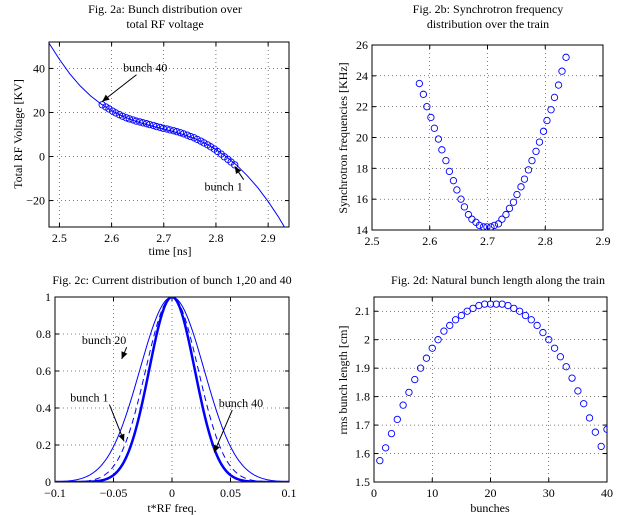 This screenshot has width=626, height=515. I want to click on y-tick-label-a-0: −20, so click(35, 201).